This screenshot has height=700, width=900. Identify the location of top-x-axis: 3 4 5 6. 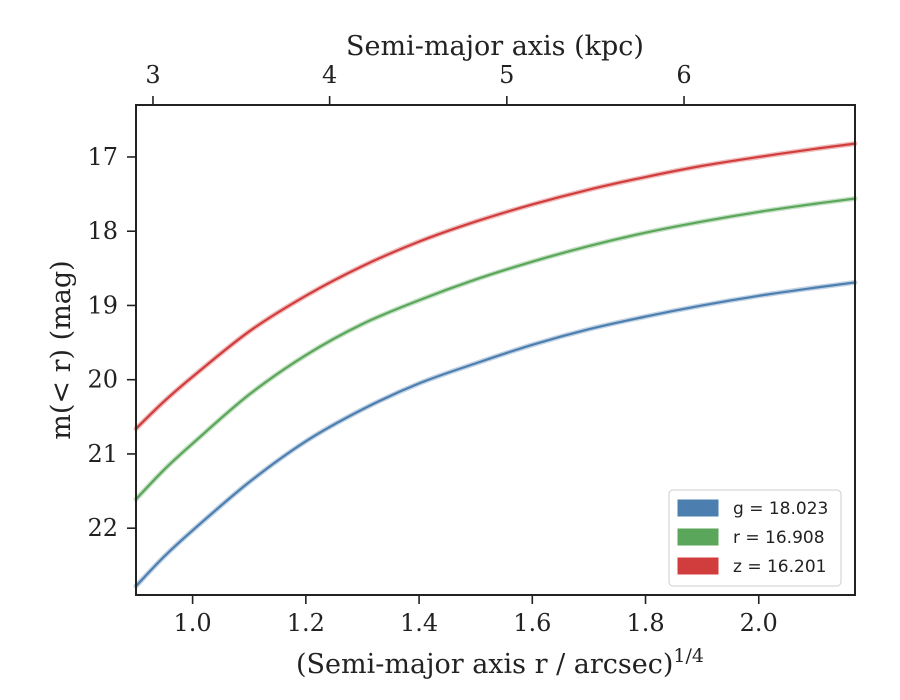
(418, 83).